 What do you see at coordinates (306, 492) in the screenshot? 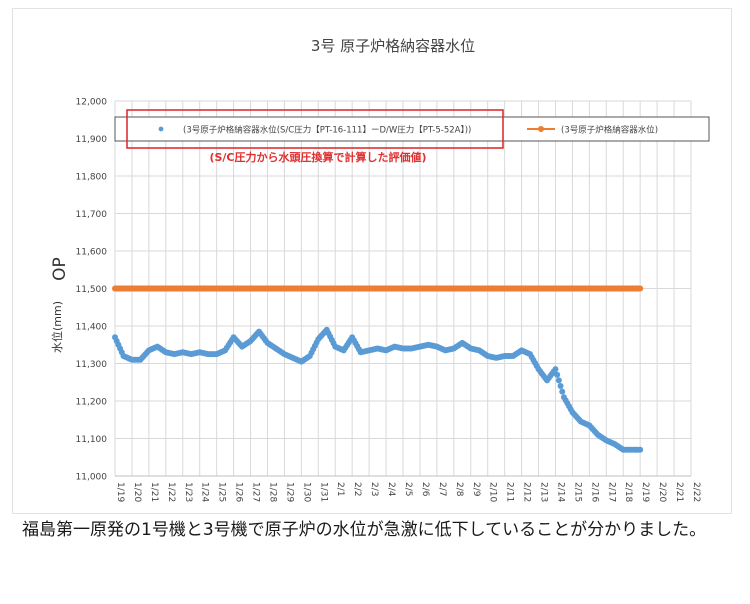
I see `x-tick-label: 1/30` at bounding box center [306, 492].